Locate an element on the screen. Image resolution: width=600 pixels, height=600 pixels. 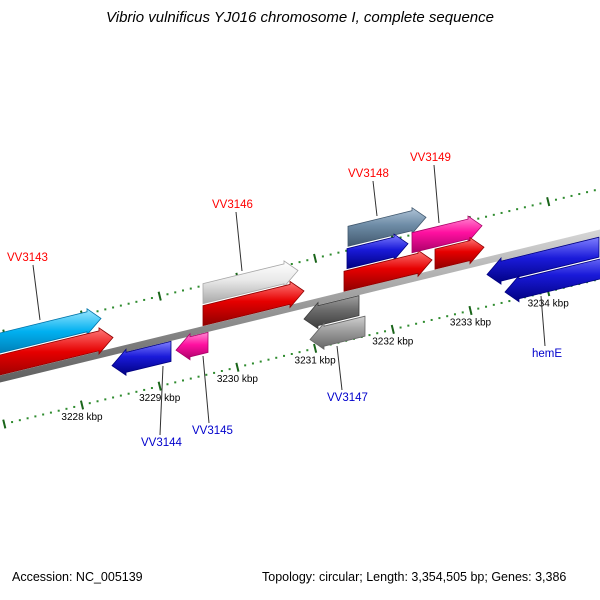
ruler-position-label: 3230 kbp is located at coordinates (238, 379).